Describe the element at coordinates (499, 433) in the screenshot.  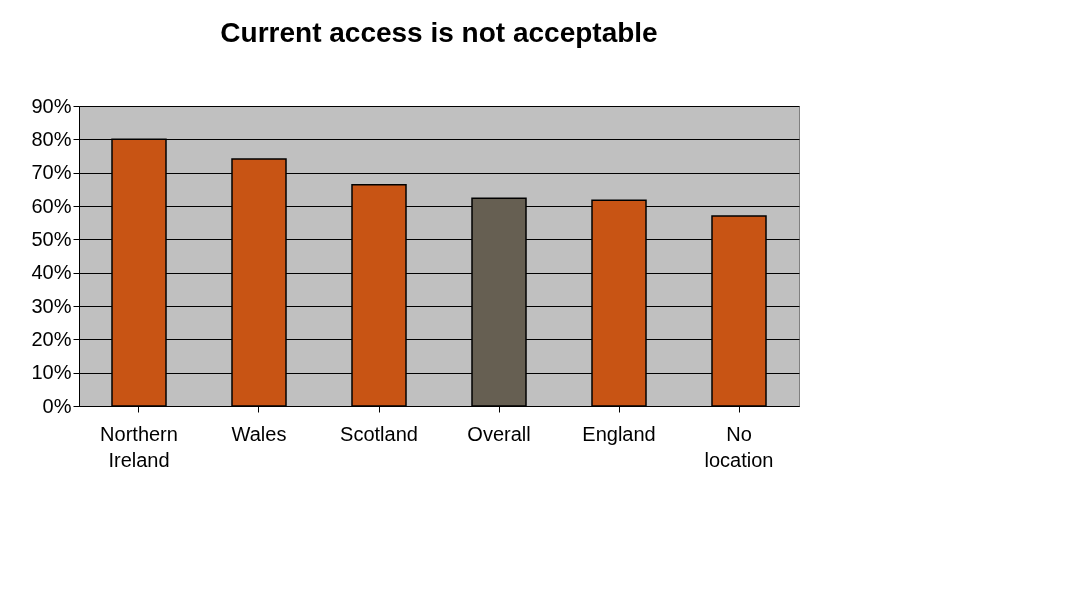
I see `x-tick-label: Overall` at that location.